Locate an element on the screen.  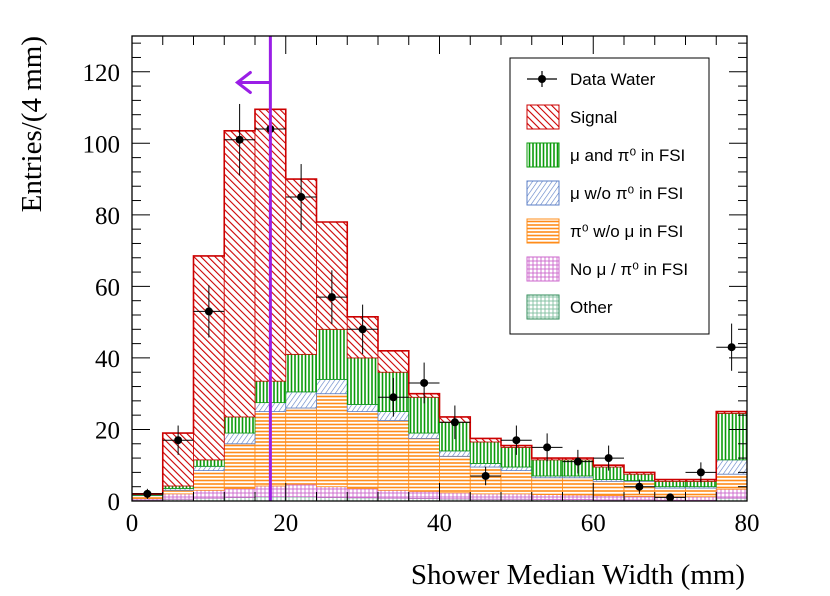
bar--and-in-fsi-bin-19 is located at coordinates (731, 436).